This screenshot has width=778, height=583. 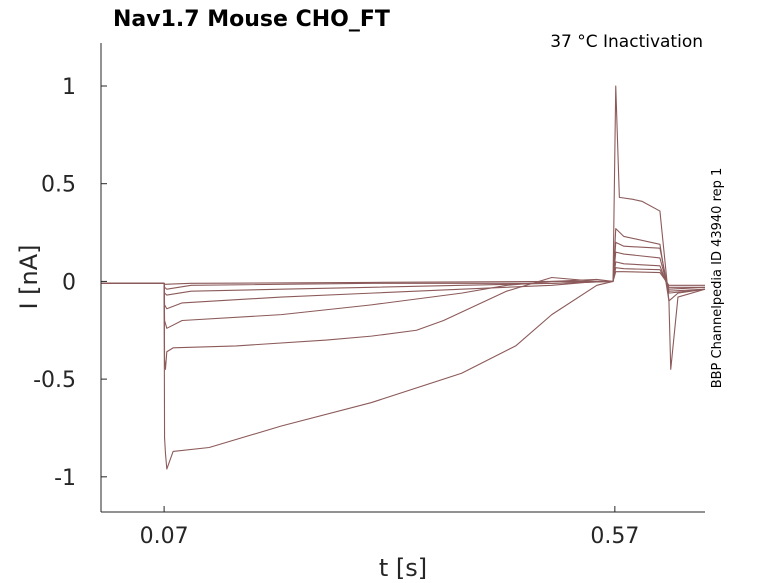 What do you see at coordinates (626, 42) in the screenshot?
I see `chart-subtitle: 37 °C Inactivation` at bounding box center [626, 42].